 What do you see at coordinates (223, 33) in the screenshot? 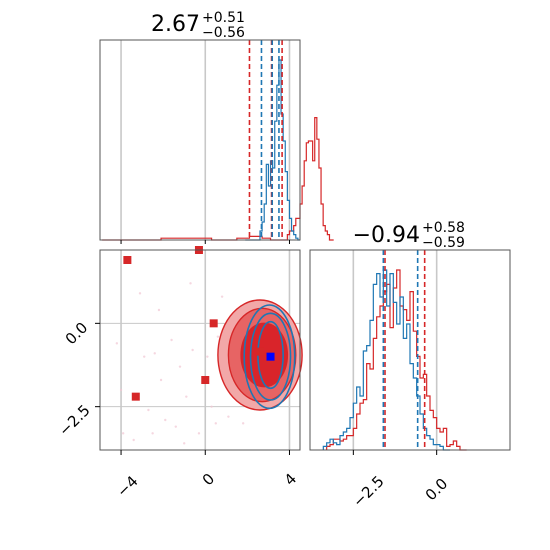
I see `param1-title-minus: −0.56` at bounding box center [223, 33].